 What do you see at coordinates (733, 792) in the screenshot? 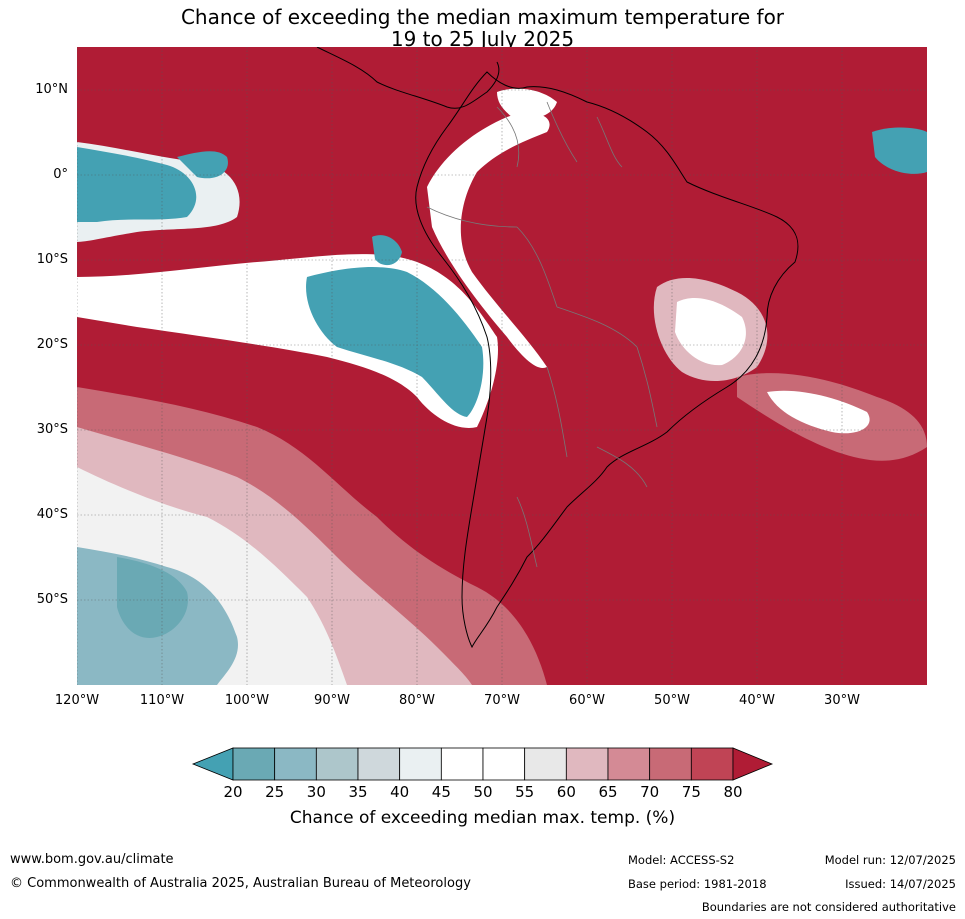
I see `colorbar-tick-label: 80` at bounding box center [733, 792].